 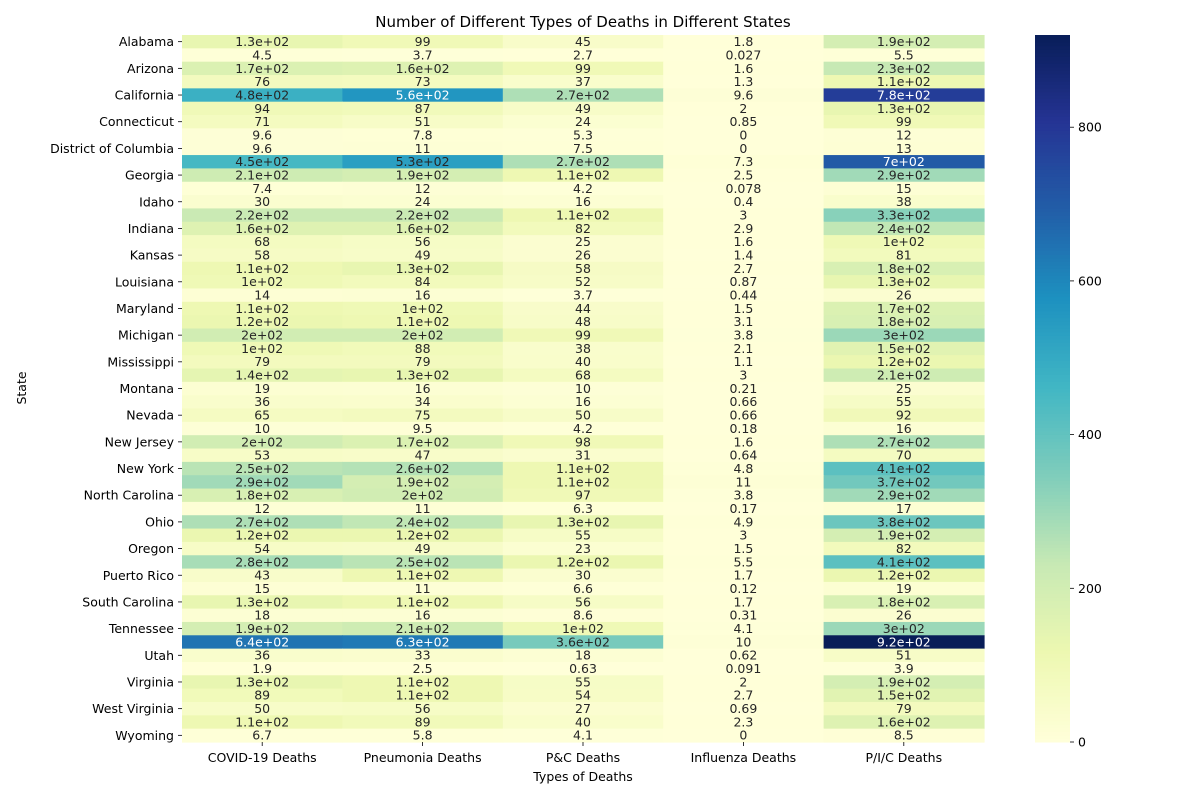 I want to click on colorbar-tick-label: 400, so click(x=1090, y=434).